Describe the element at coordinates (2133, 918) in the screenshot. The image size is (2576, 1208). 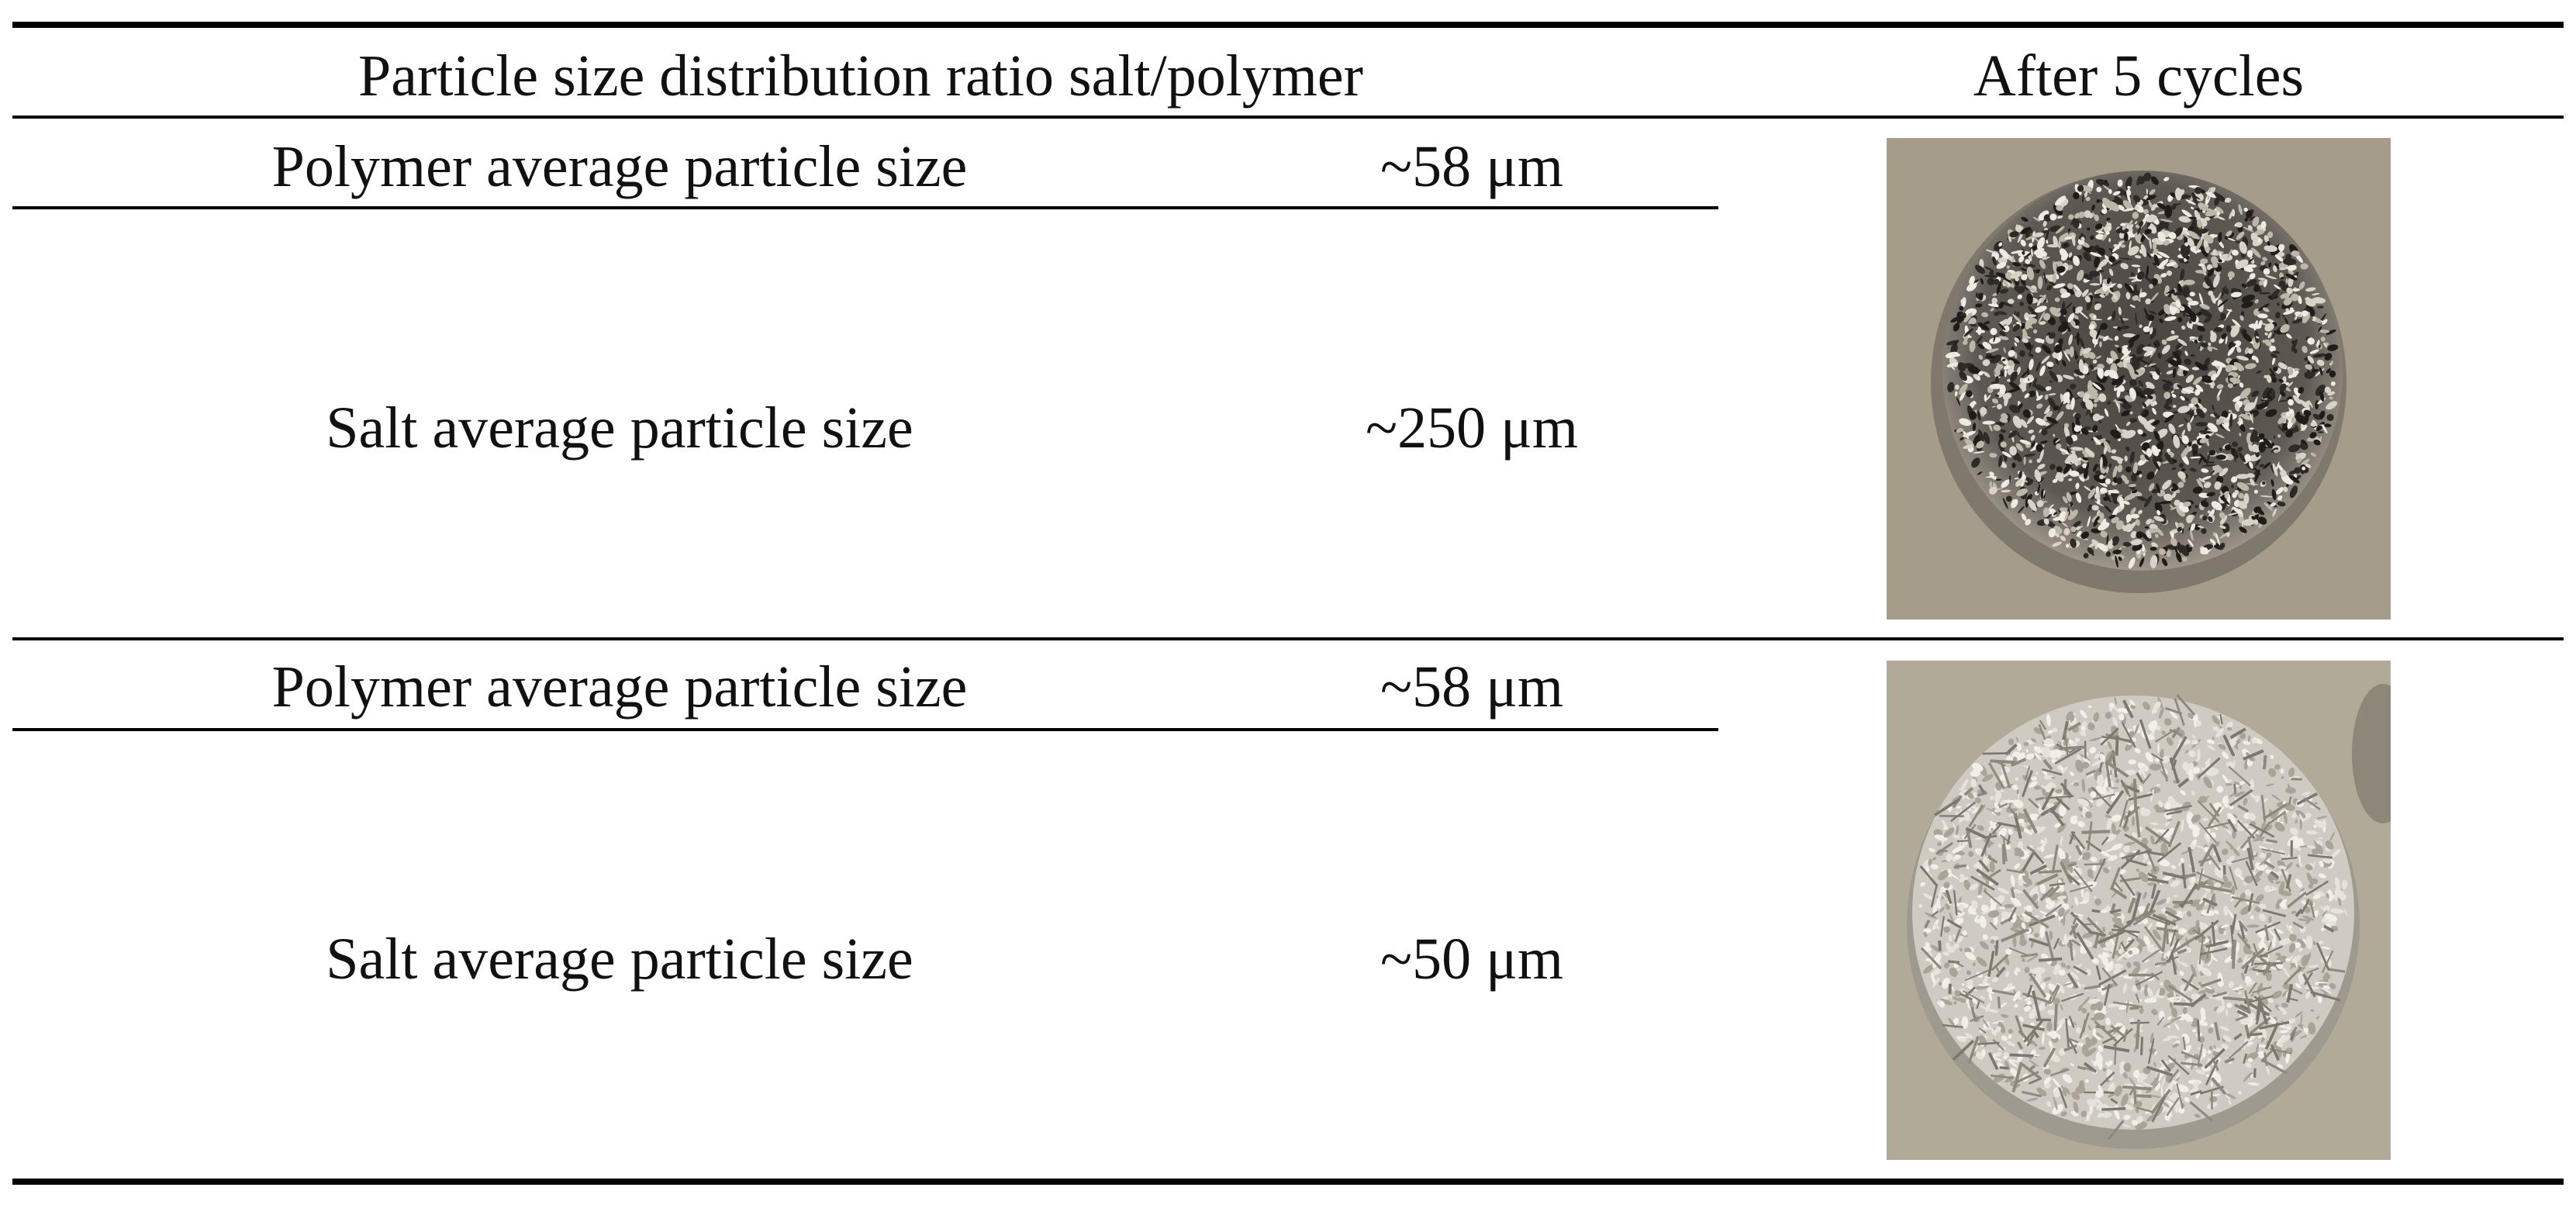
I see `texture` at that location.